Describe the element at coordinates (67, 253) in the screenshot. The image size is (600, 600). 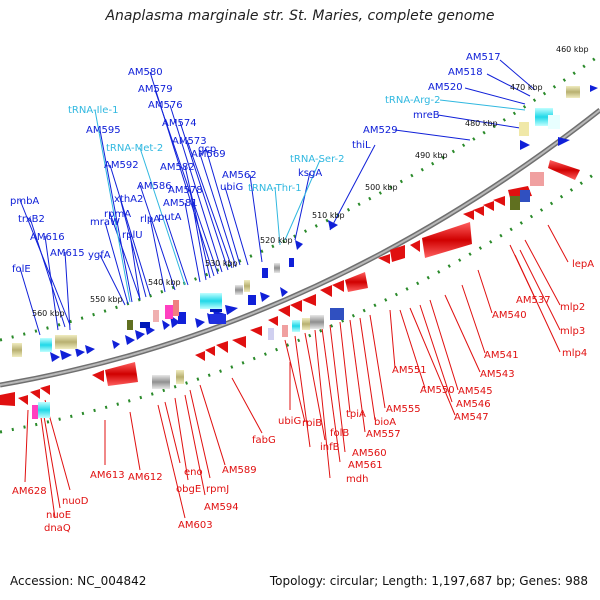
I see `gene-label: AM615` at that location.